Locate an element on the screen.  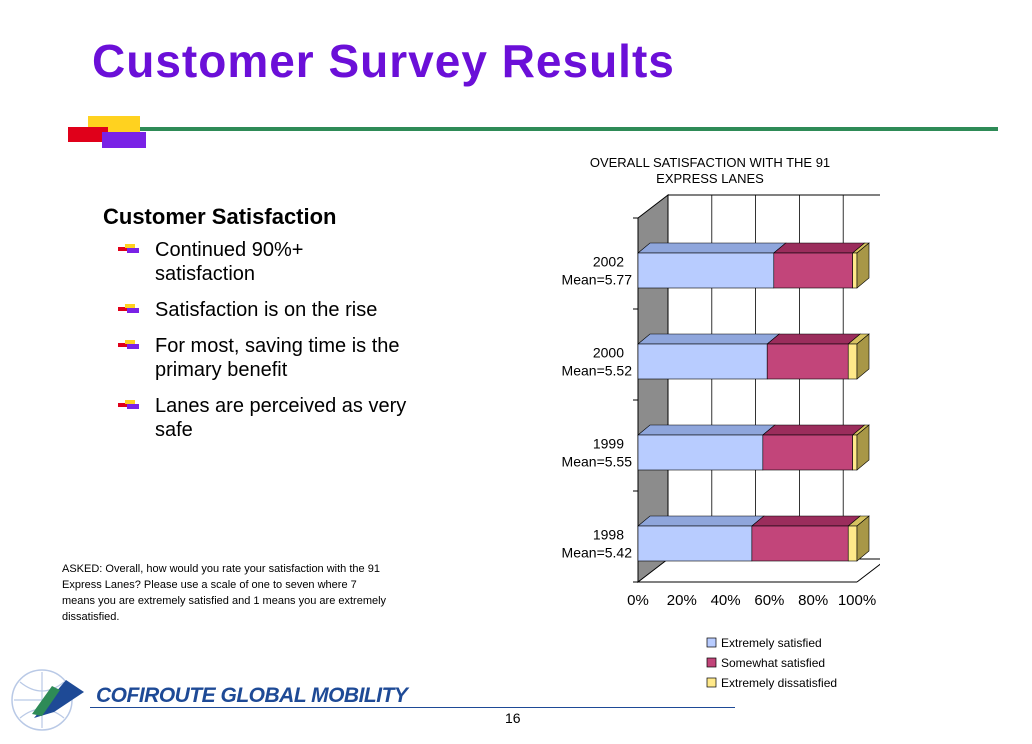
bullet-text: Satisfaction is on the rise is located at coordinates (266, 310).